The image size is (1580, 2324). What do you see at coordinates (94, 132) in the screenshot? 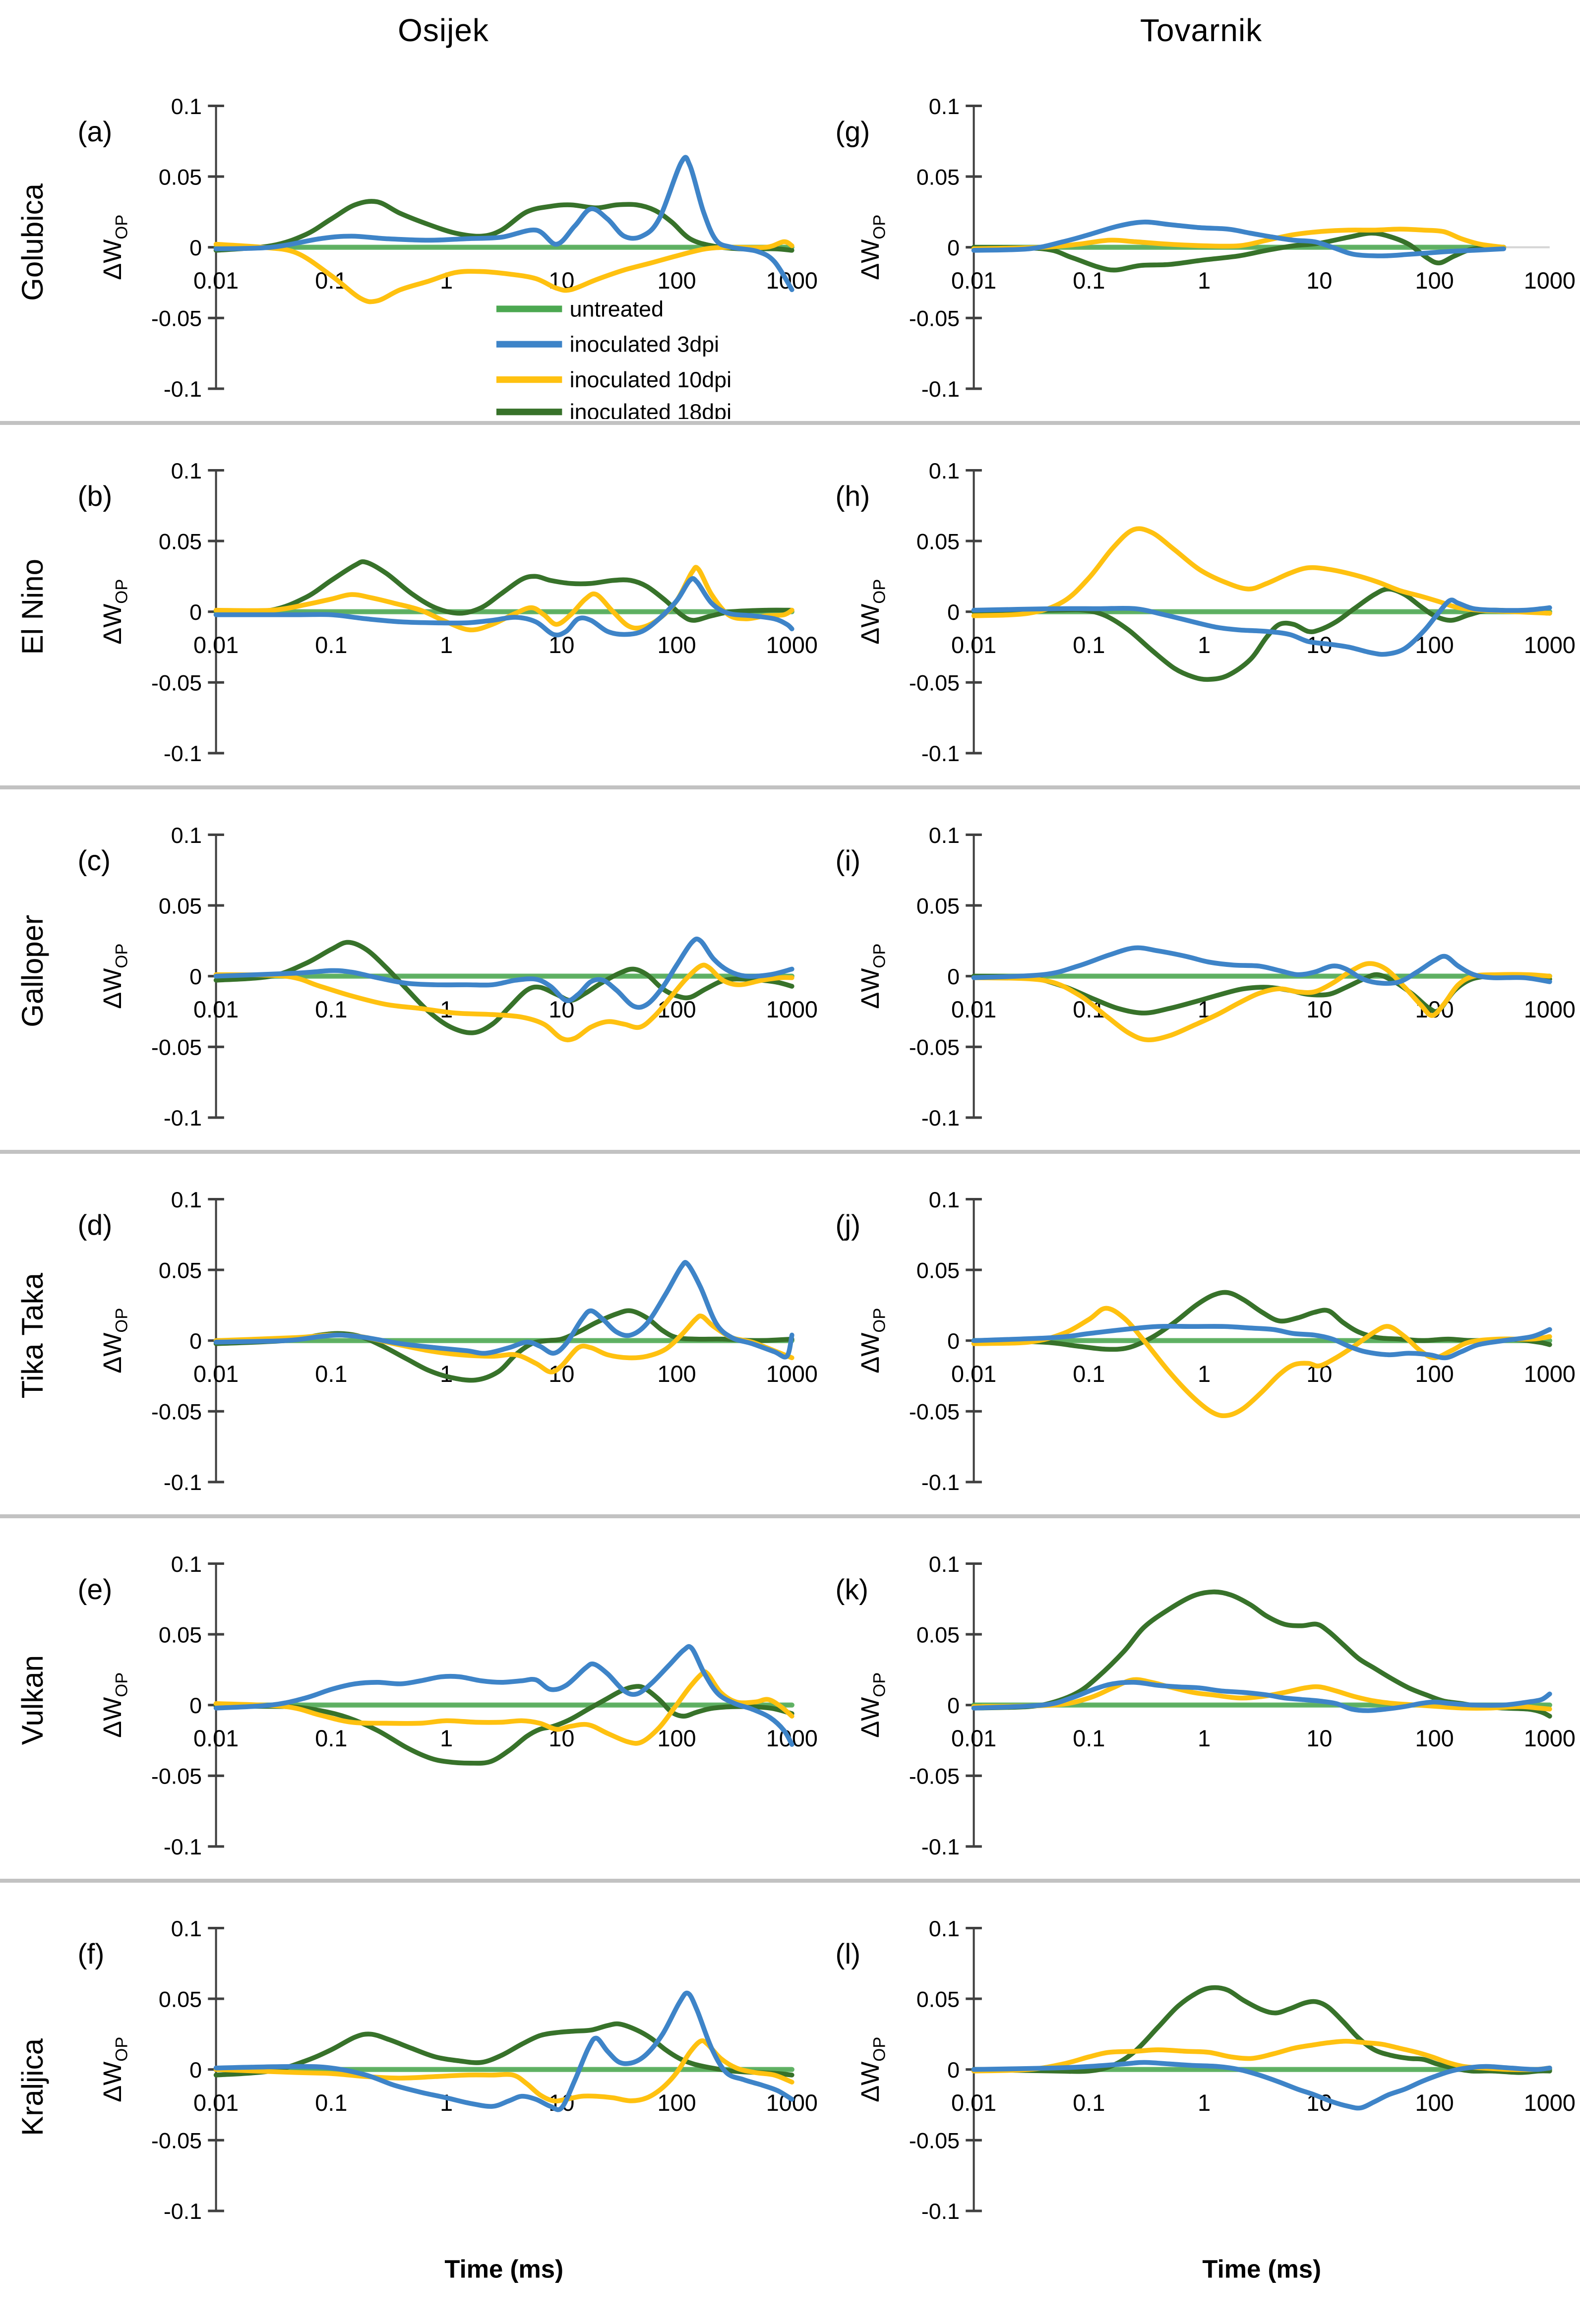
I see `panel-letter-a: (a)` at bounding box center [94, 132].